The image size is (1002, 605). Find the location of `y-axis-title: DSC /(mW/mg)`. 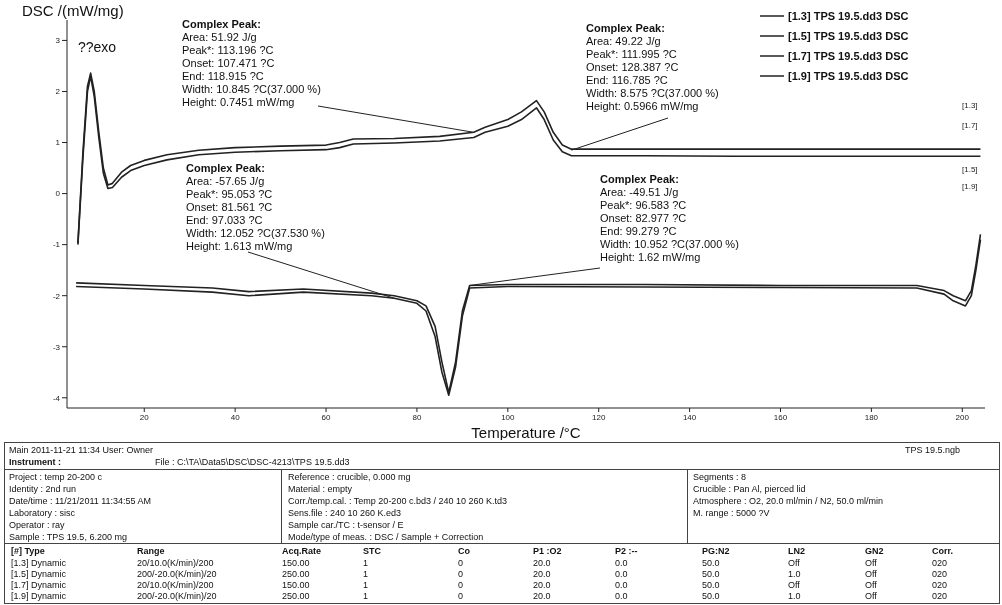

y-axis-title: DSC /(mW/mg) is located at coordinates (73, 10).